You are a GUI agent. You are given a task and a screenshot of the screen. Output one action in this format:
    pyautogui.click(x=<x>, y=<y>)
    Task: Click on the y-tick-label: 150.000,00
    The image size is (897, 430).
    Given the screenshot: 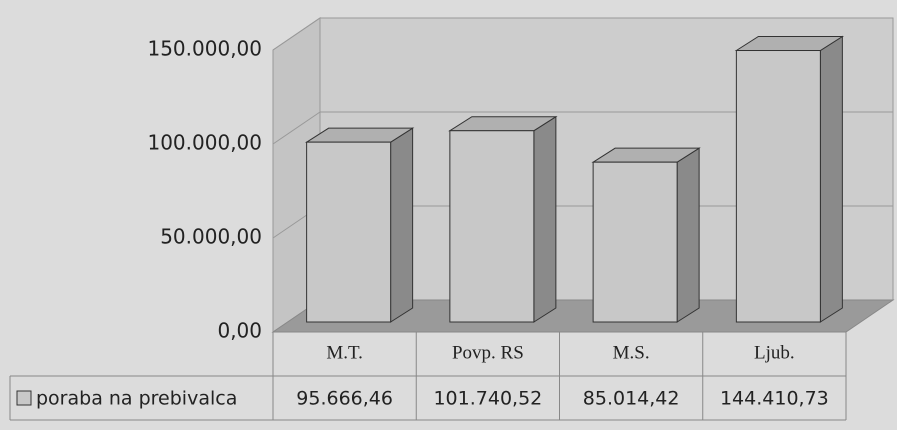 What is the action you would take?
    pyautogui.click(x=204, y=49)
    